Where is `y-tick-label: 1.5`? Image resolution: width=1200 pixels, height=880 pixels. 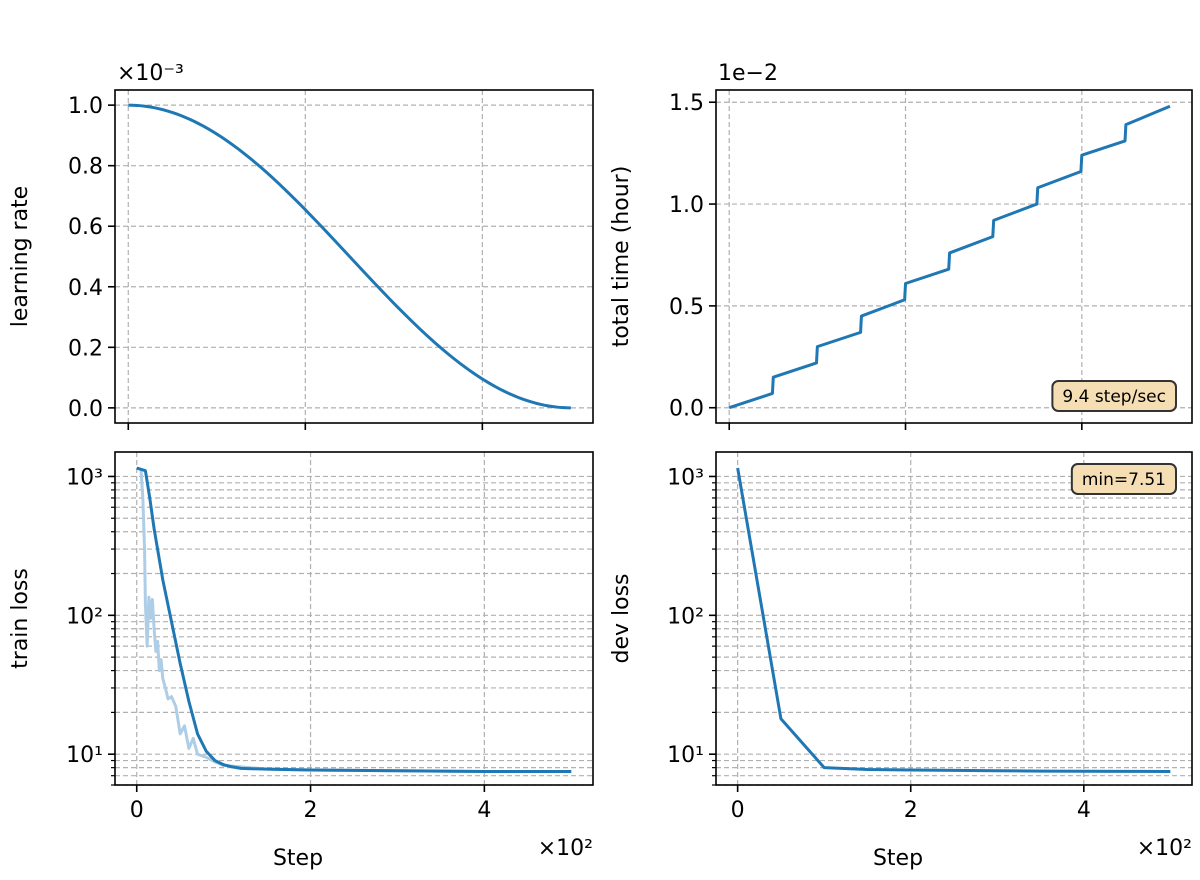 y-tick-label: 1.5 is located at coordinates (686, 103).